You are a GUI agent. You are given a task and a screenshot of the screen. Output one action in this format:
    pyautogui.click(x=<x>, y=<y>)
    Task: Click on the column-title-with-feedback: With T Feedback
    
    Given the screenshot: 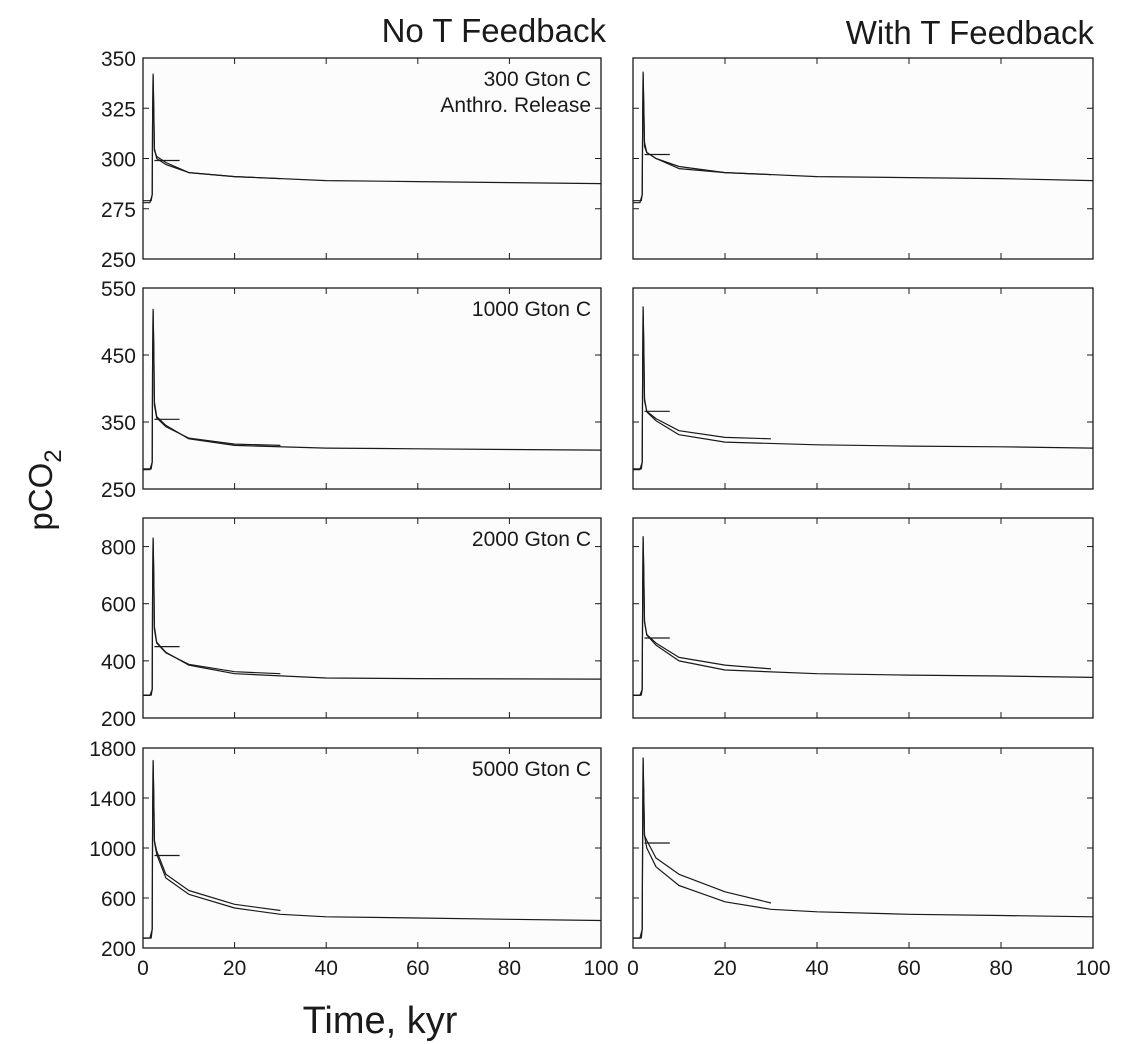 What is the action you would take?
    pyautogui.click(x=970, y=32)
    